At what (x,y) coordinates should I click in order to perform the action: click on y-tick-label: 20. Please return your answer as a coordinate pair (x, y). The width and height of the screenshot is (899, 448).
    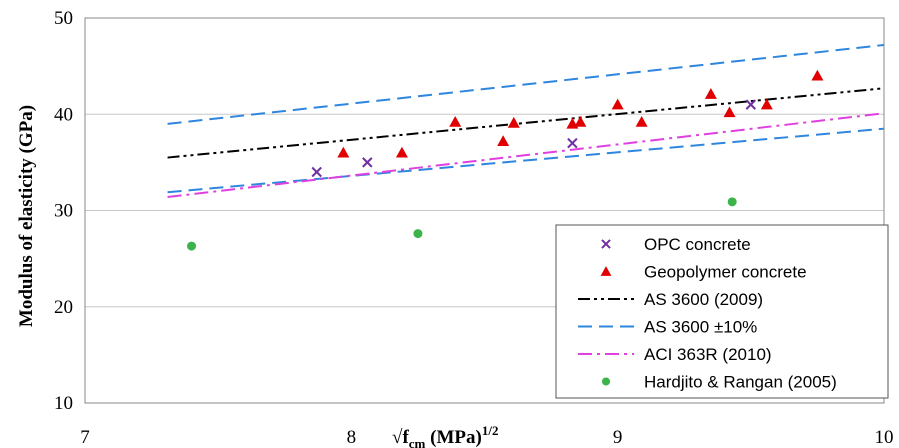
    Looking at the image, I should click on (63, 307).